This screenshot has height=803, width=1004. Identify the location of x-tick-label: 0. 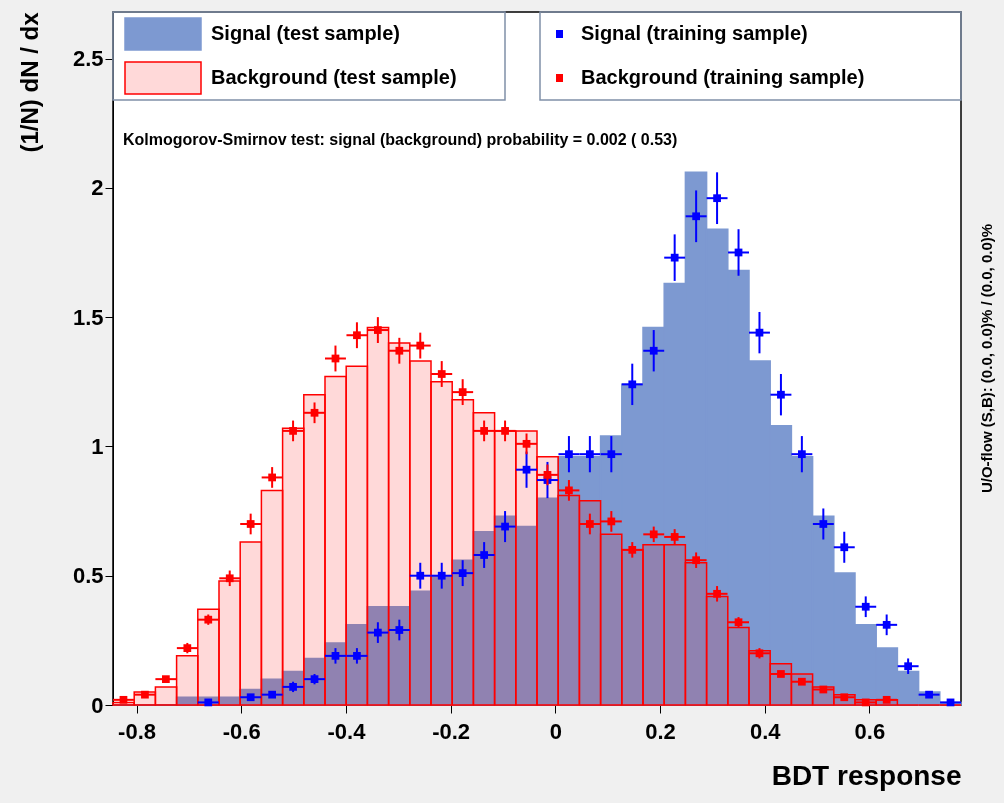
(555, 731).